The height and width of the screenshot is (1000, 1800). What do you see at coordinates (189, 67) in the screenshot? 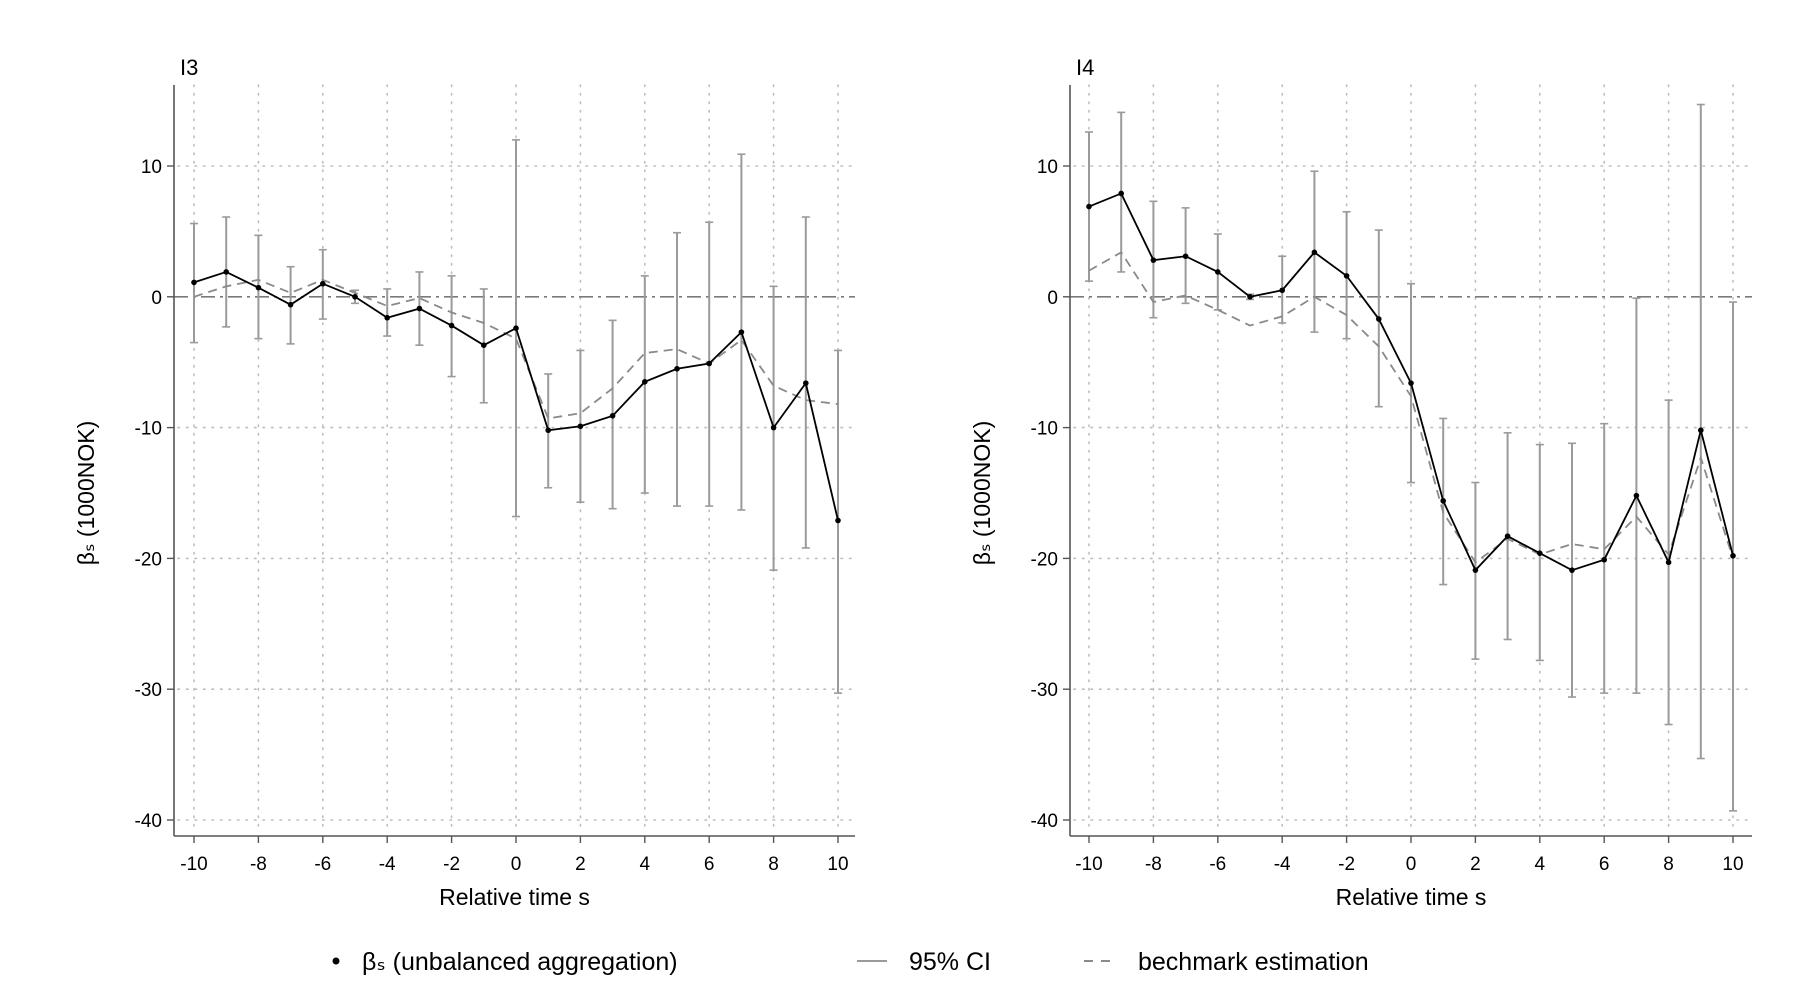
I see `panel-title: I3` at bounding box center [189, 67].